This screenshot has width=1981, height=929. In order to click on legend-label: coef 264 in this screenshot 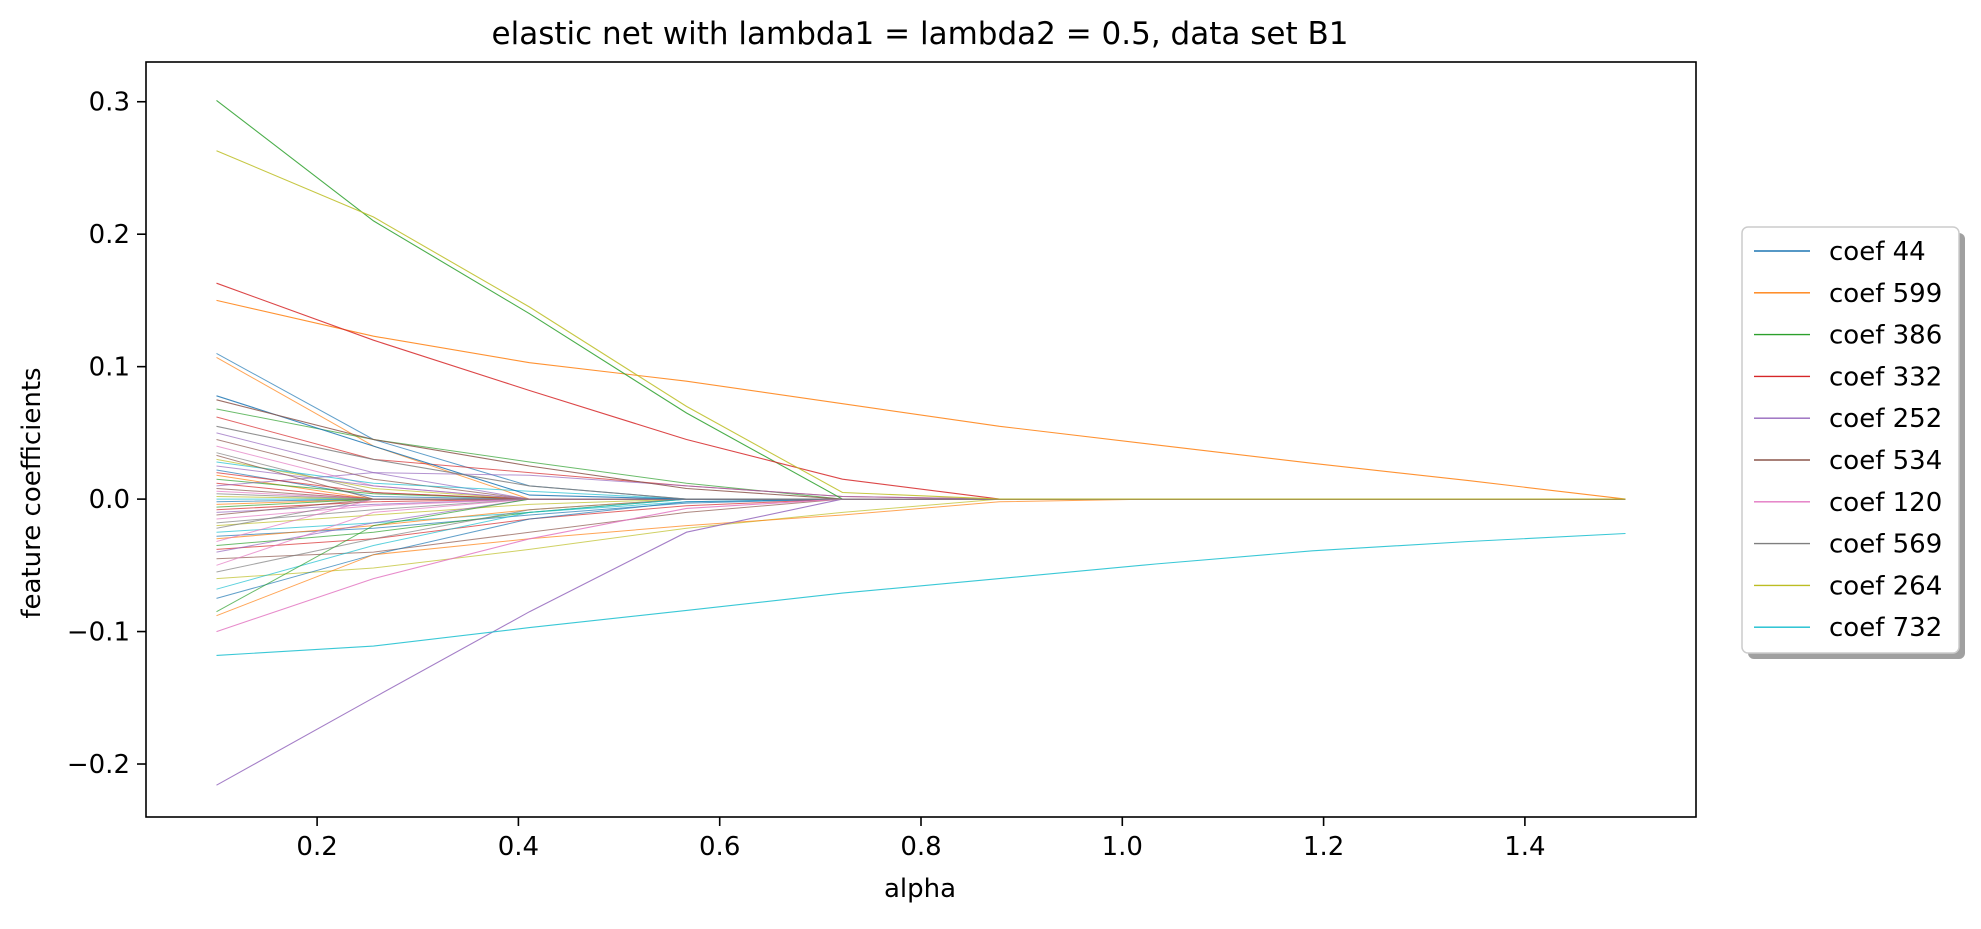, I will do `click(1885, 586)`.